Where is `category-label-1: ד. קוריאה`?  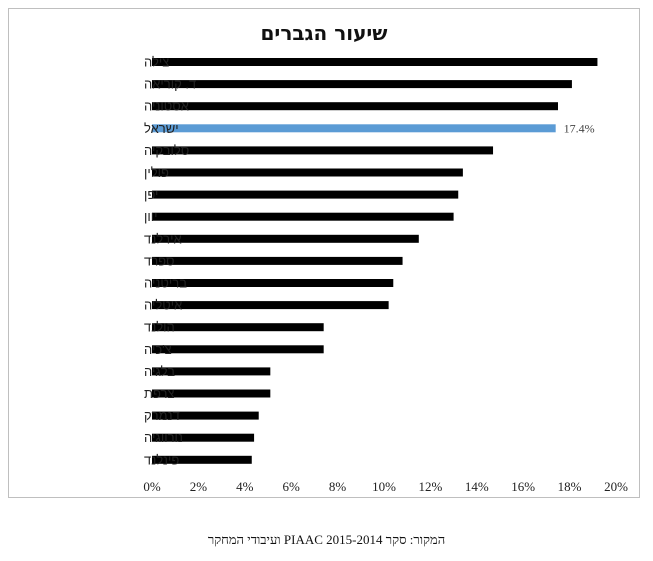 category-label-1: ד. קוריאה is located at coordinates (170, 84).